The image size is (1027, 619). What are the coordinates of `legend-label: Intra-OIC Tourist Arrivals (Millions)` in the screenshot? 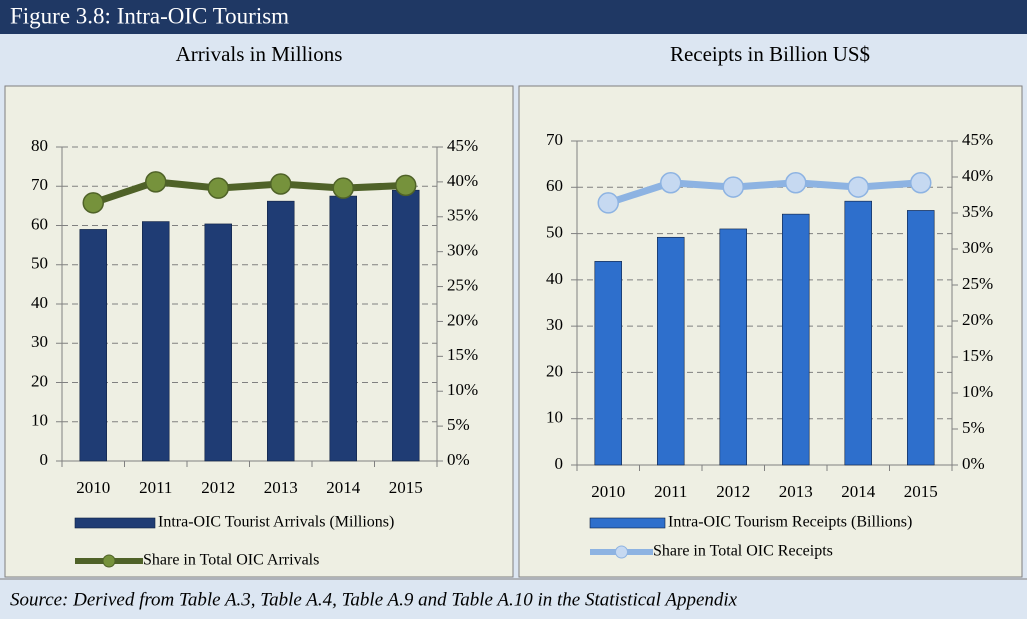 It's located at (276, 522).